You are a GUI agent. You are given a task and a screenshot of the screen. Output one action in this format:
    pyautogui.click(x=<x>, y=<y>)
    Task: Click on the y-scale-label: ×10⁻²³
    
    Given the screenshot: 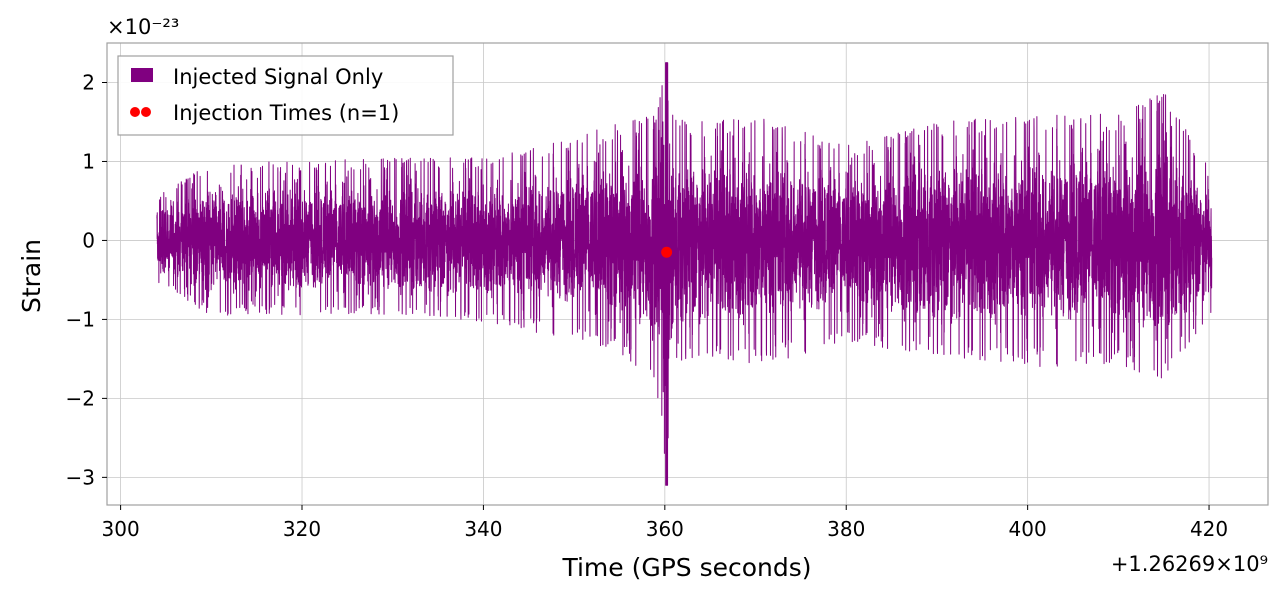 What is the action you would take?
    pyautogui.click(x=143, y=27)
    